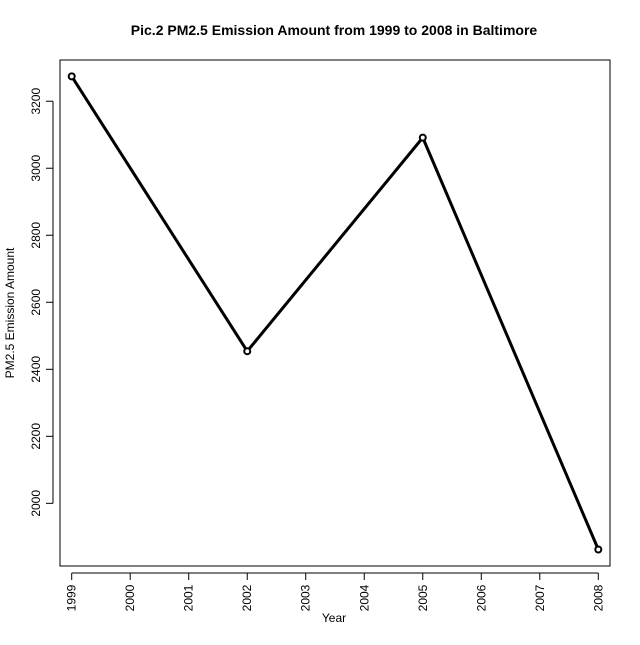 The width and height of the screenshot is (640, 645). I want to click on y-axis: 2000 2200 2400 2600 2800 3000 3200, so click(41, 302).